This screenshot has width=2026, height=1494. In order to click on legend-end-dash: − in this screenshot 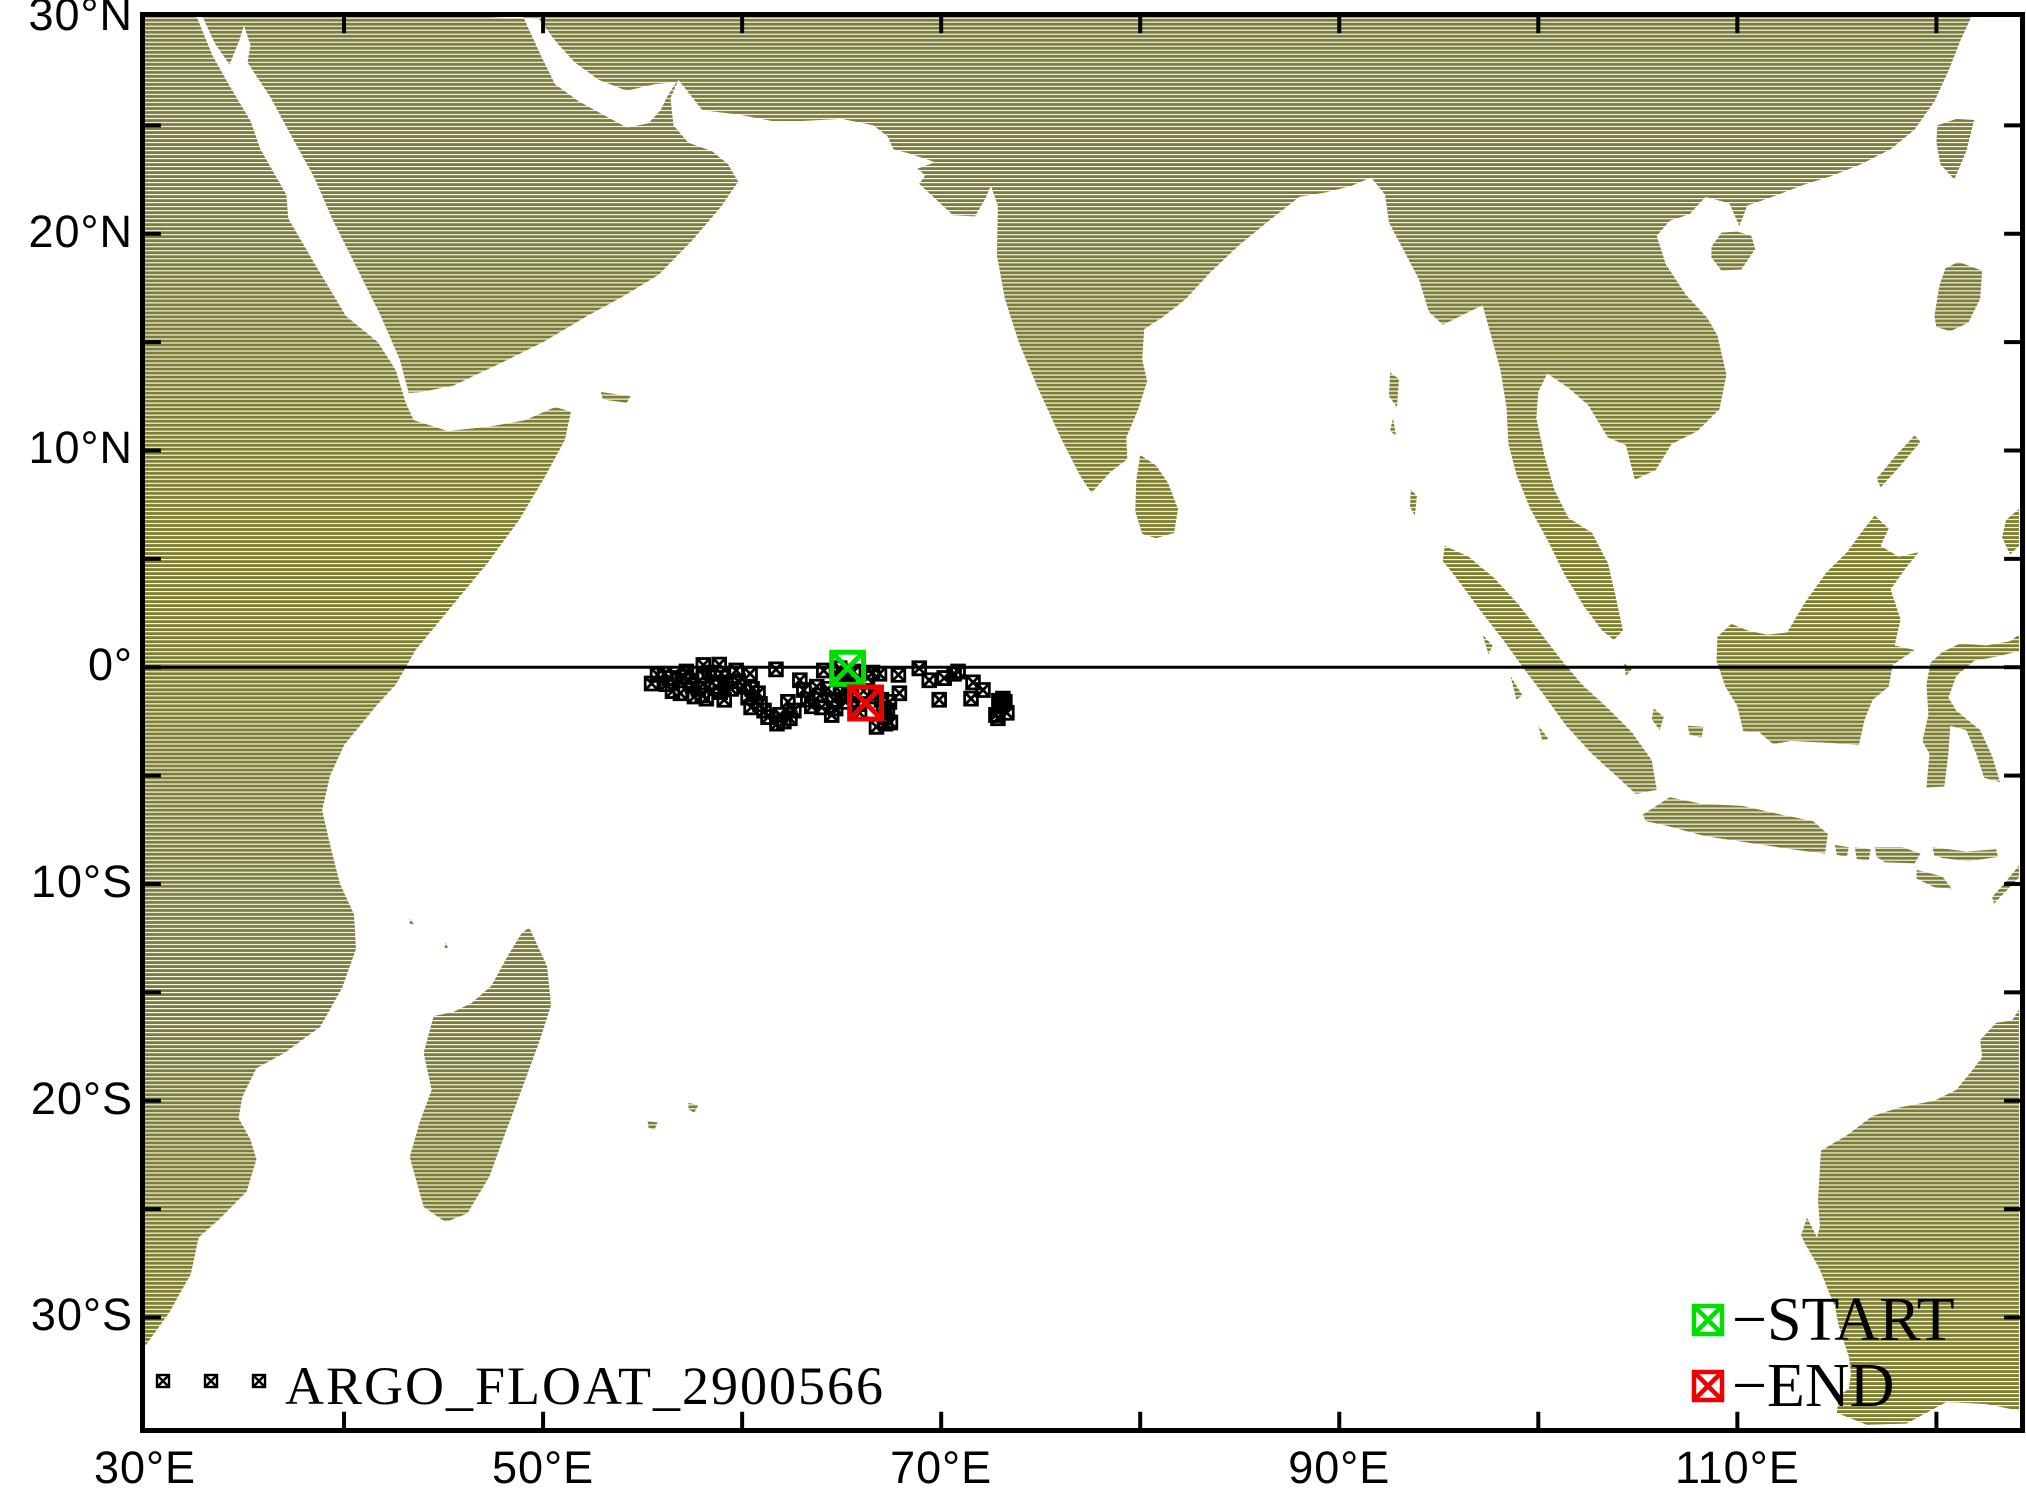, I will do `click(1749, 1386)`.